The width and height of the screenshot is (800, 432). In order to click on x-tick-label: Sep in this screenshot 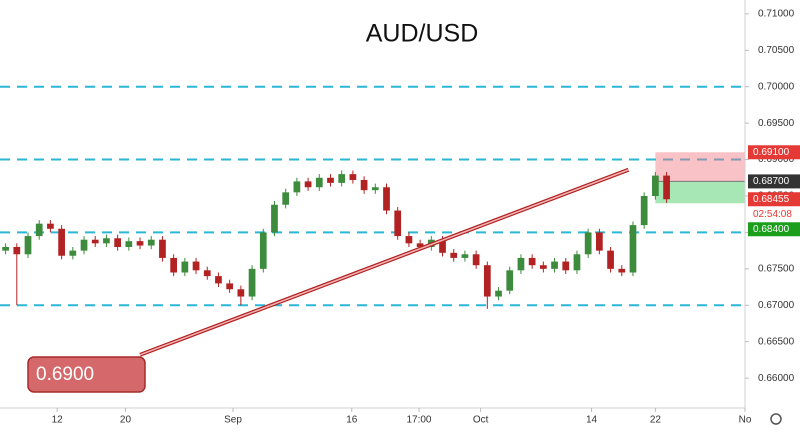, I will do `click(233, 420)`.